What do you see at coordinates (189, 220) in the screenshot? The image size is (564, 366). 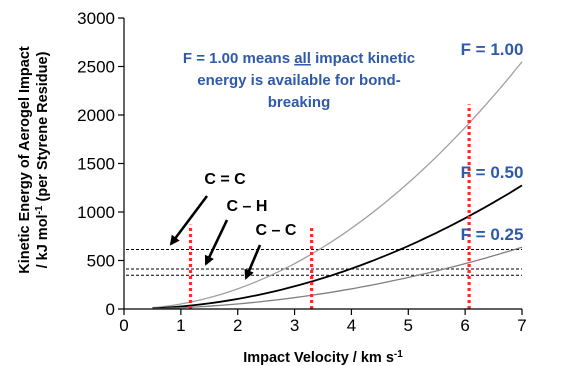 I see `arrow-cc-double` at bounding box center [189, 220].